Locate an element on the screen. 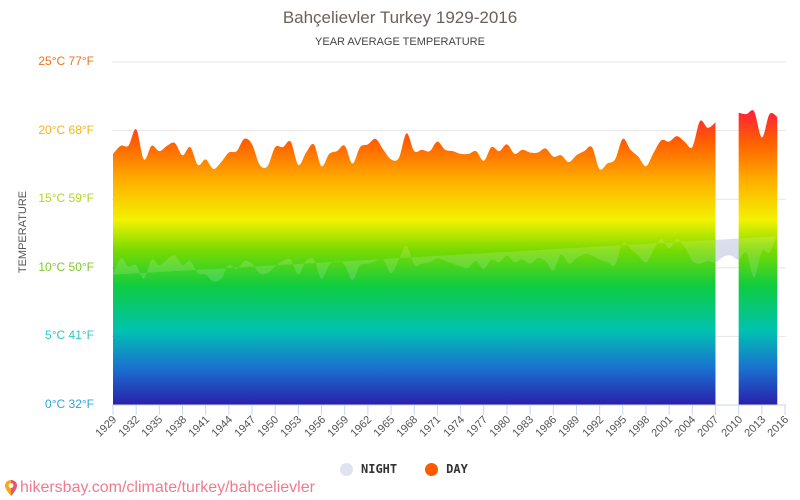  y-tick-label: 0°C 32°F is located at coordinates (69, 404).